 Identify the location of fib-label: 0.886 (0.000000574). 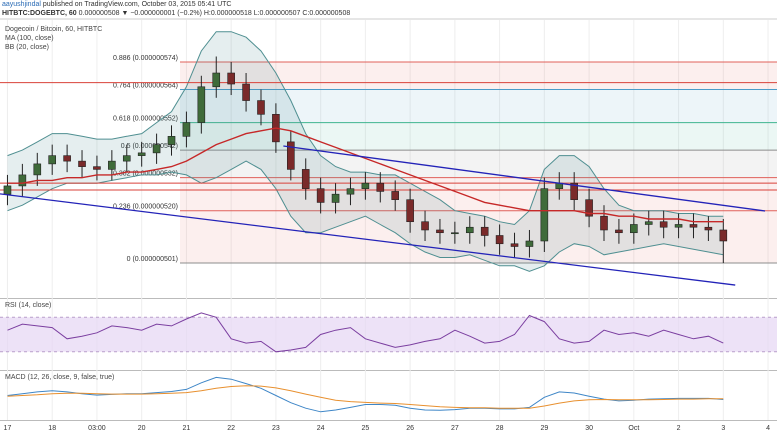
(145, 58).